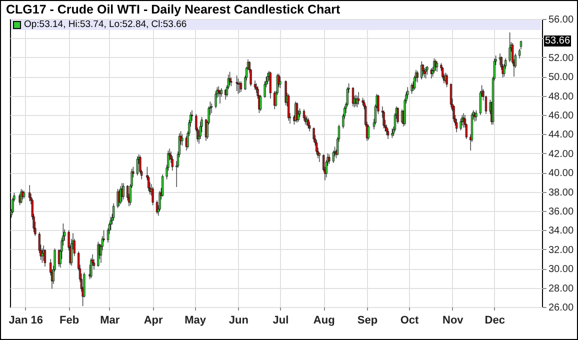 This screenshot has height=340, width=578. I want to click on text: 53.66, so click(558, 41).